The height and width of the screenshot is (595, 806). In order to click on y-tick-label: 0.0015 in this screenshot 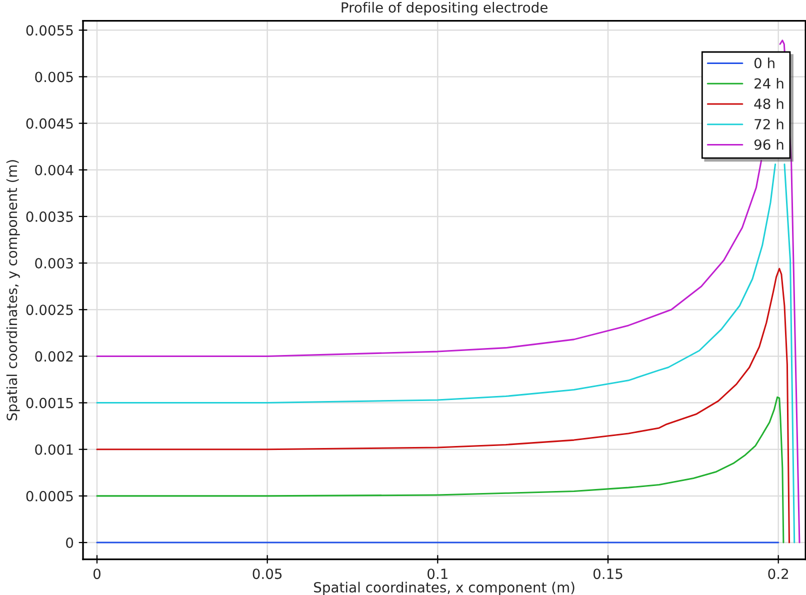, I will do `click(49, 403)`.